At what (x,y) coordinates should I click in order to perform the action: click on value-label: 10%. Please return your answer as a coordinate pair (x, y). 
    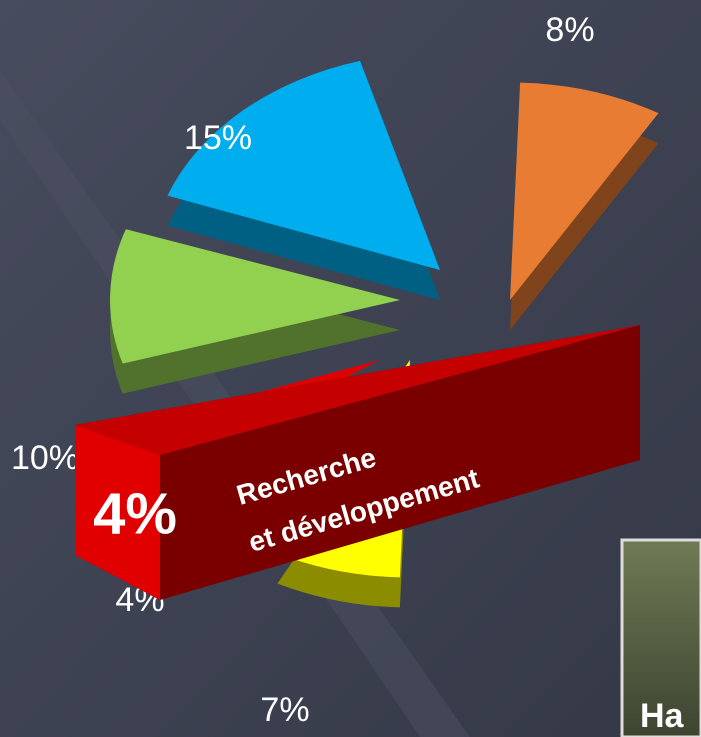
    Looking at the image, I should click on (45, 458).